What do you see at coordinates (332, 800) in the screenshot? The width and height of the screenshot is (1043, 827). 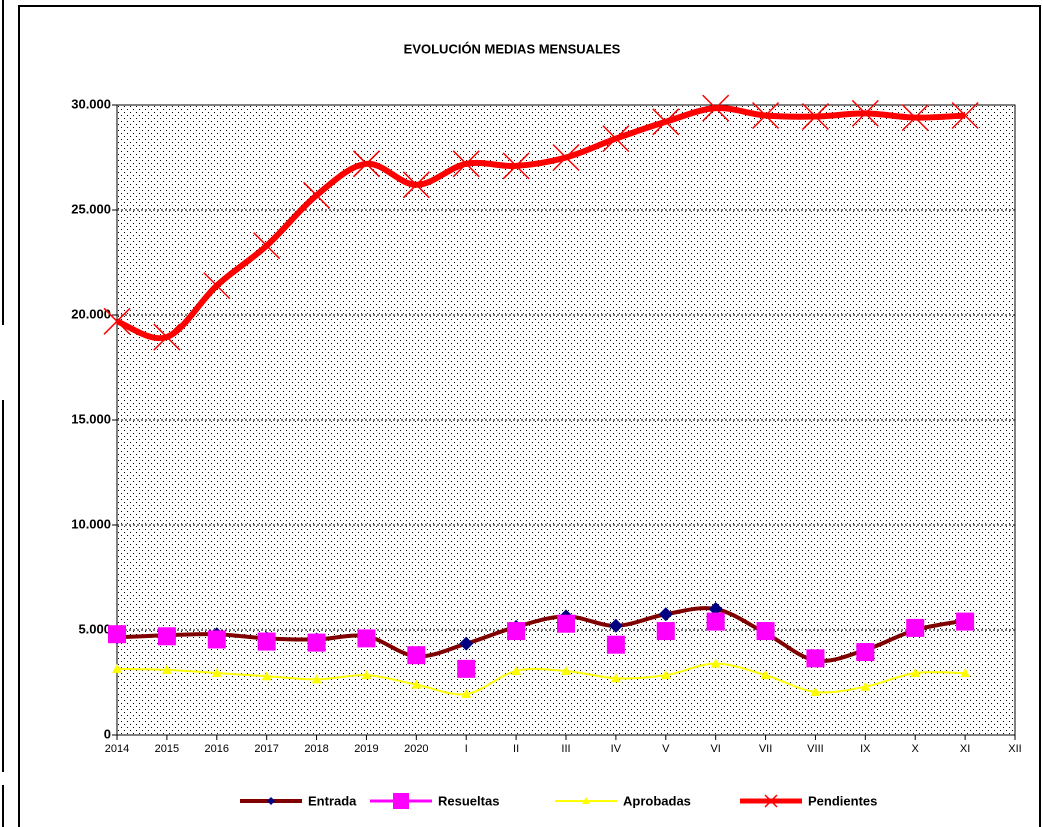 I see `legend-label: Entrada` at bounding box center [332, 800].